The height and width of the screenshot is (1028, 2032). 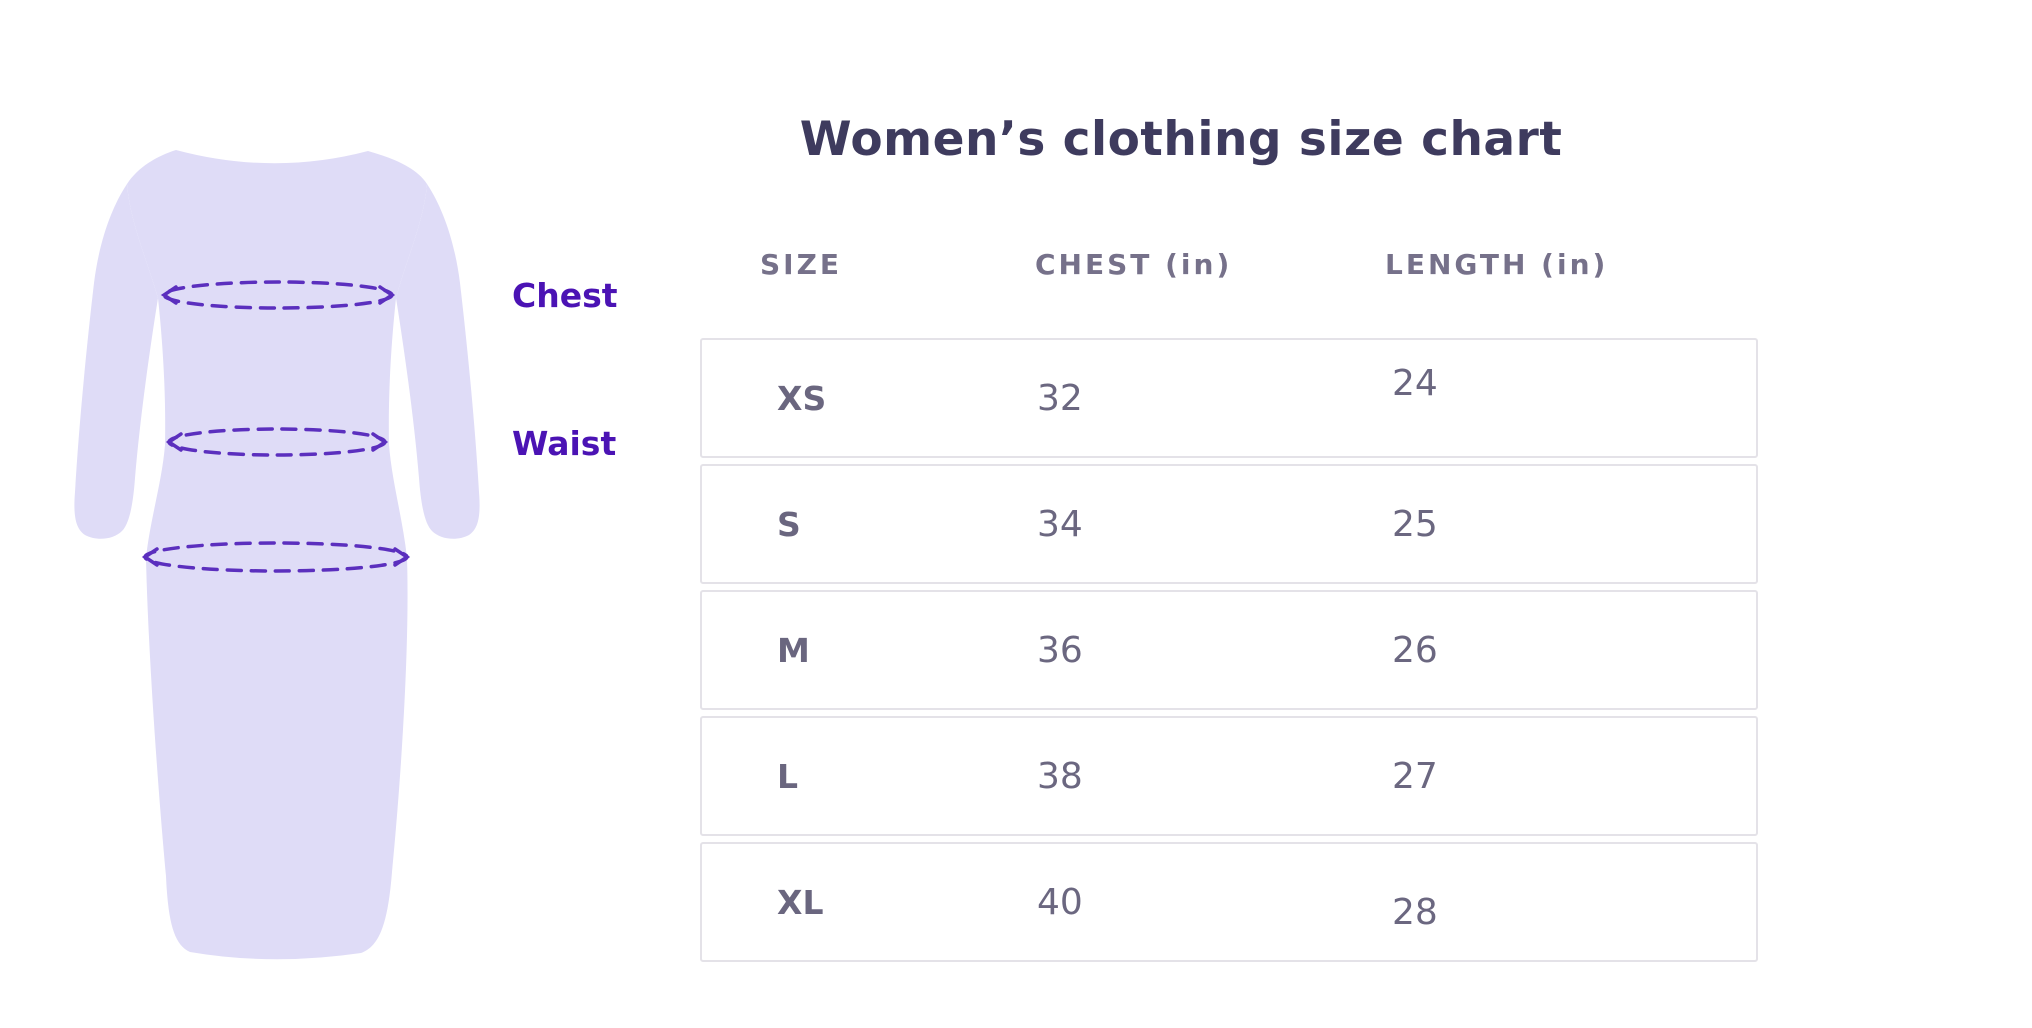 I want to click on length-cell: 28, so click(x=1415, y=912).